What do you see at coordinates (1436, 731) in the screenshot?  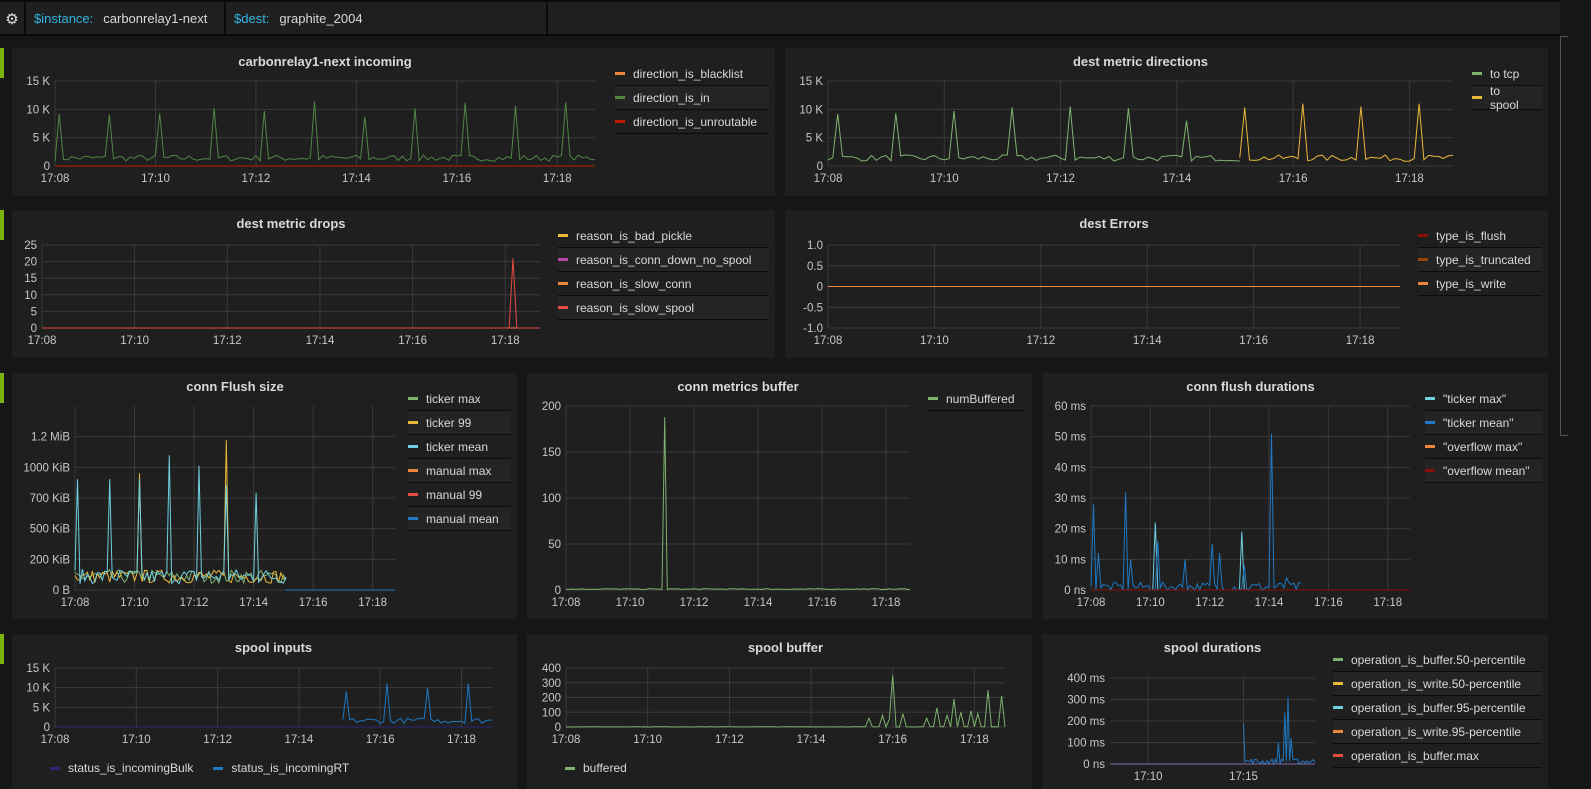 I see `legend-label: operation_is_write.95-percentile` at bounding box center [1436, 731].